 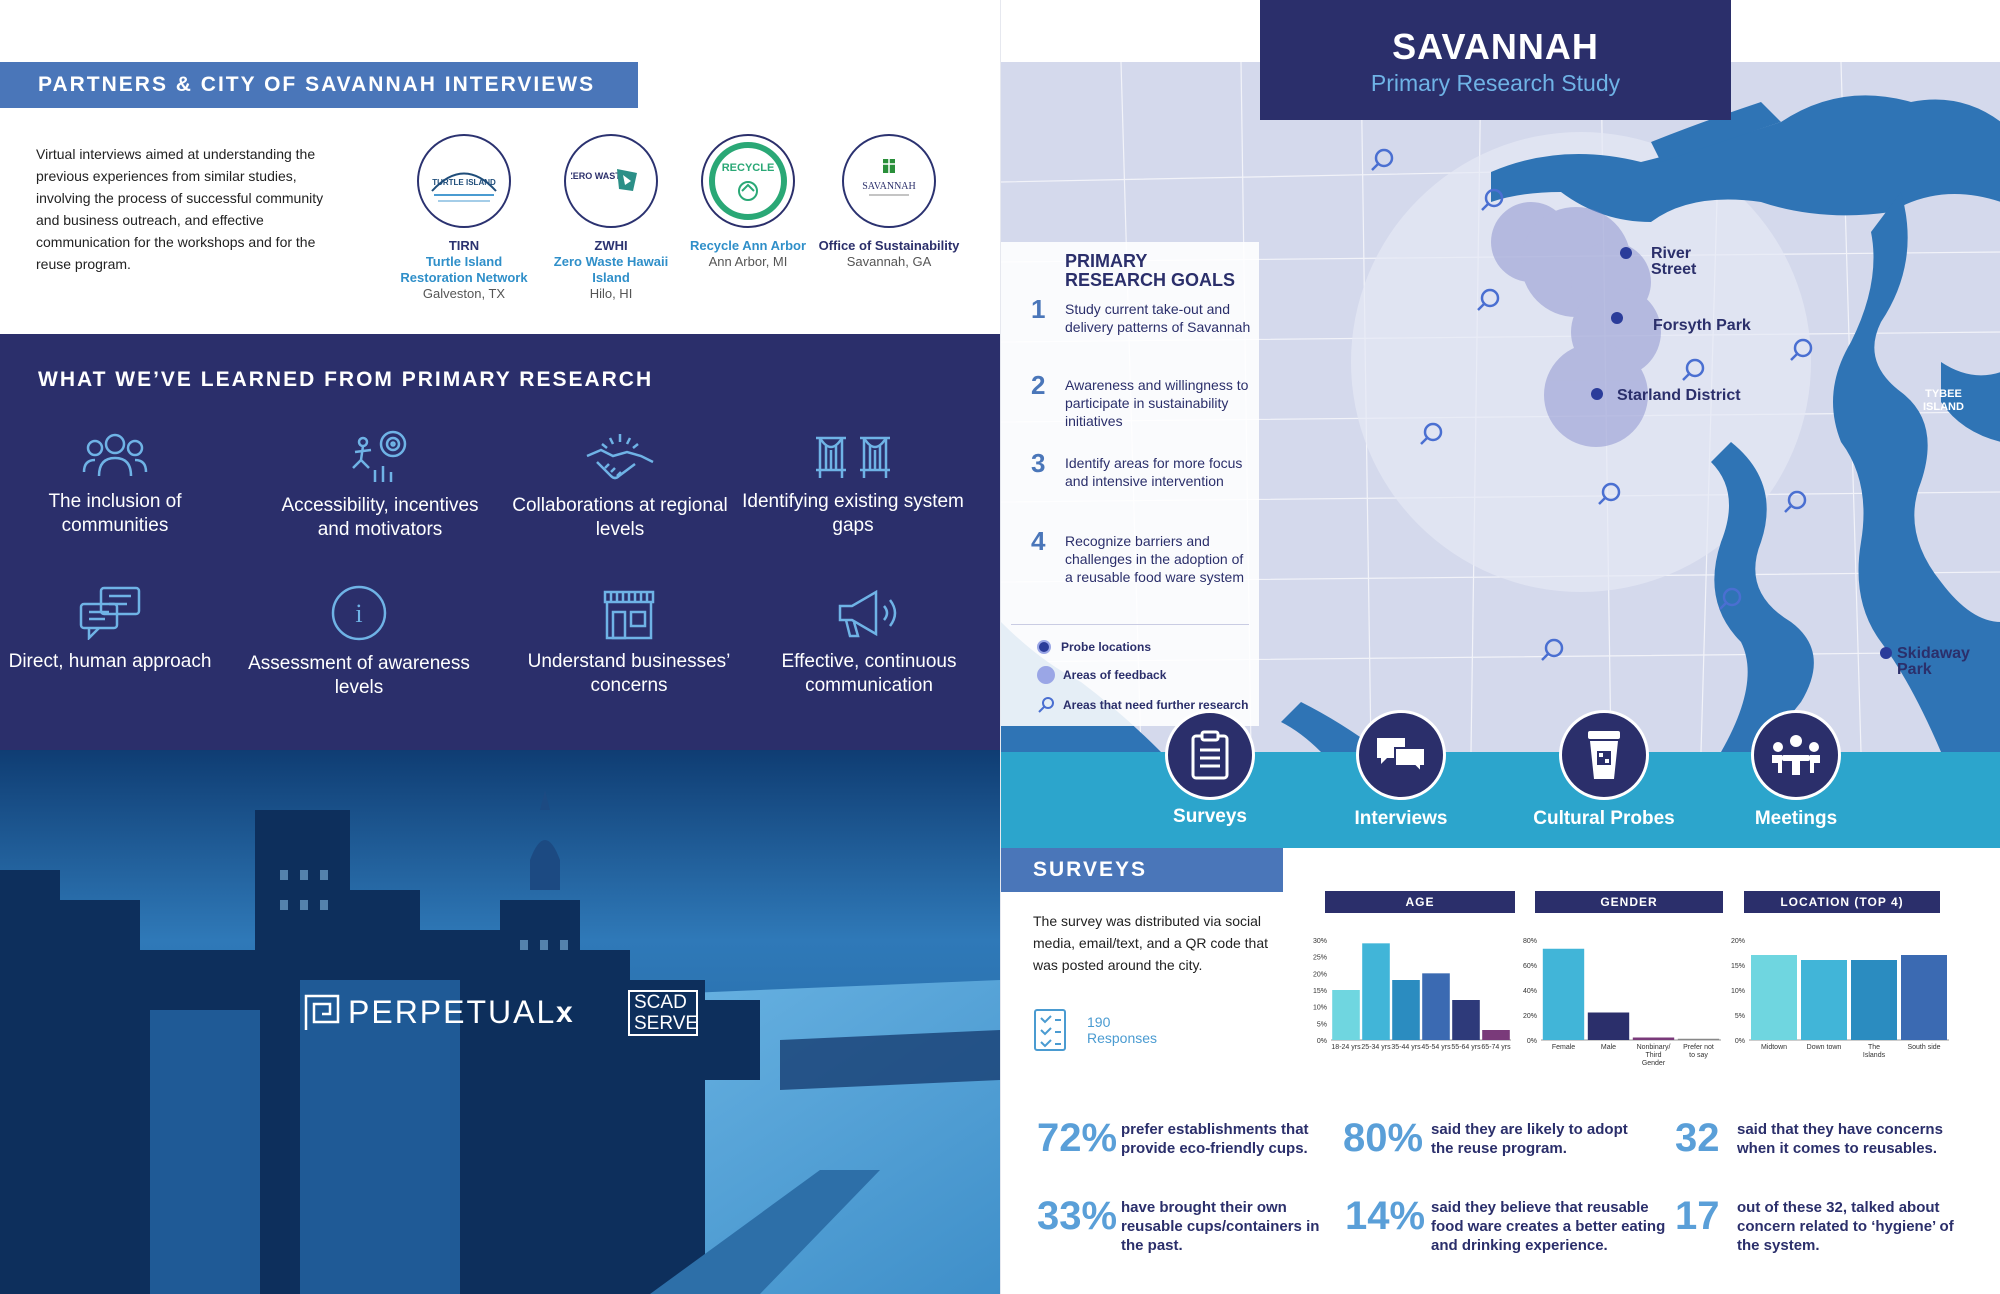 I want to click on meetings-icon-circle, so click(x=1796, y=755).